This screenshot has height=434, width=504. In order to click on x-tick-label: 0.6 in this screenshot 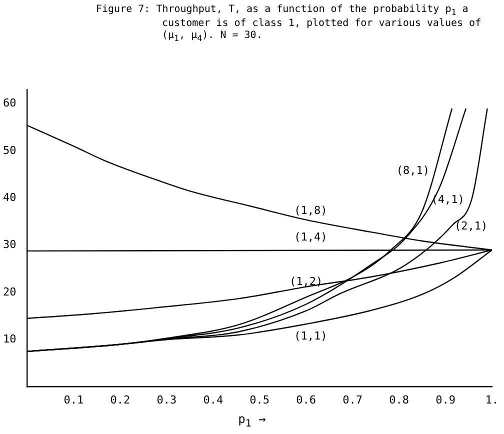, I will do `click(306, 399)`.